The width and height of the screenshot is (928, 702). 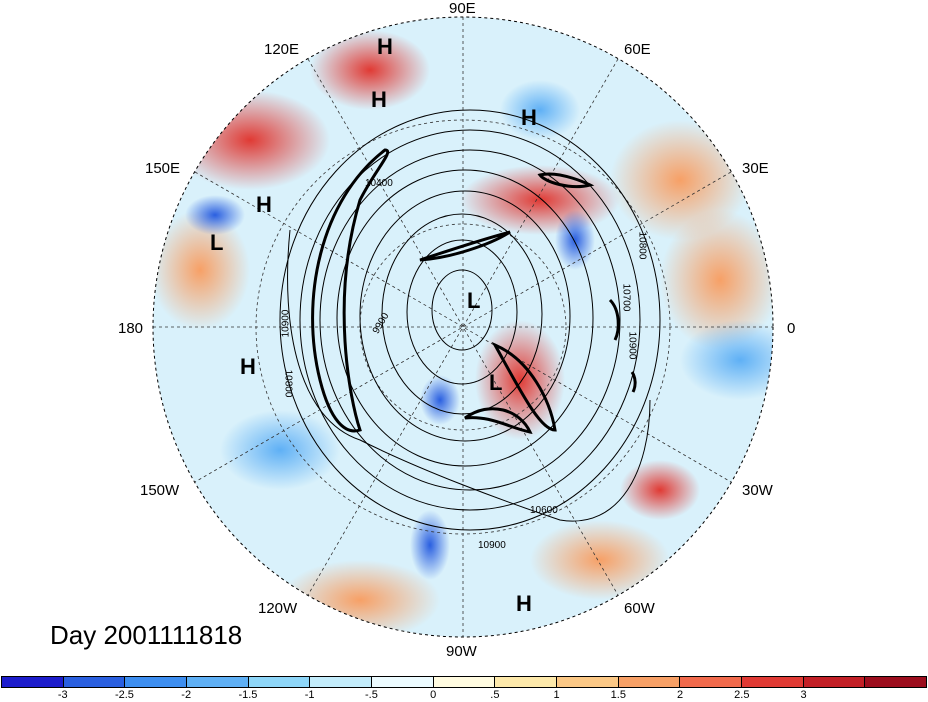 I want to click on contour-label: 10400, so click(x=379, y=183).